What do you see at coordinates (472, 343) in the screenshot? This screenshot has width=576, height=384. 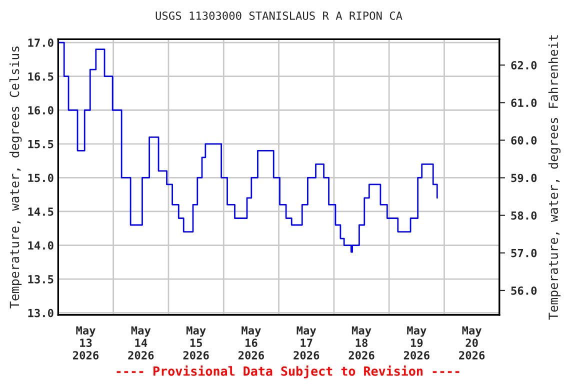 I see `x-tick-label: May 20 2026` at bounding box center [472, 343].